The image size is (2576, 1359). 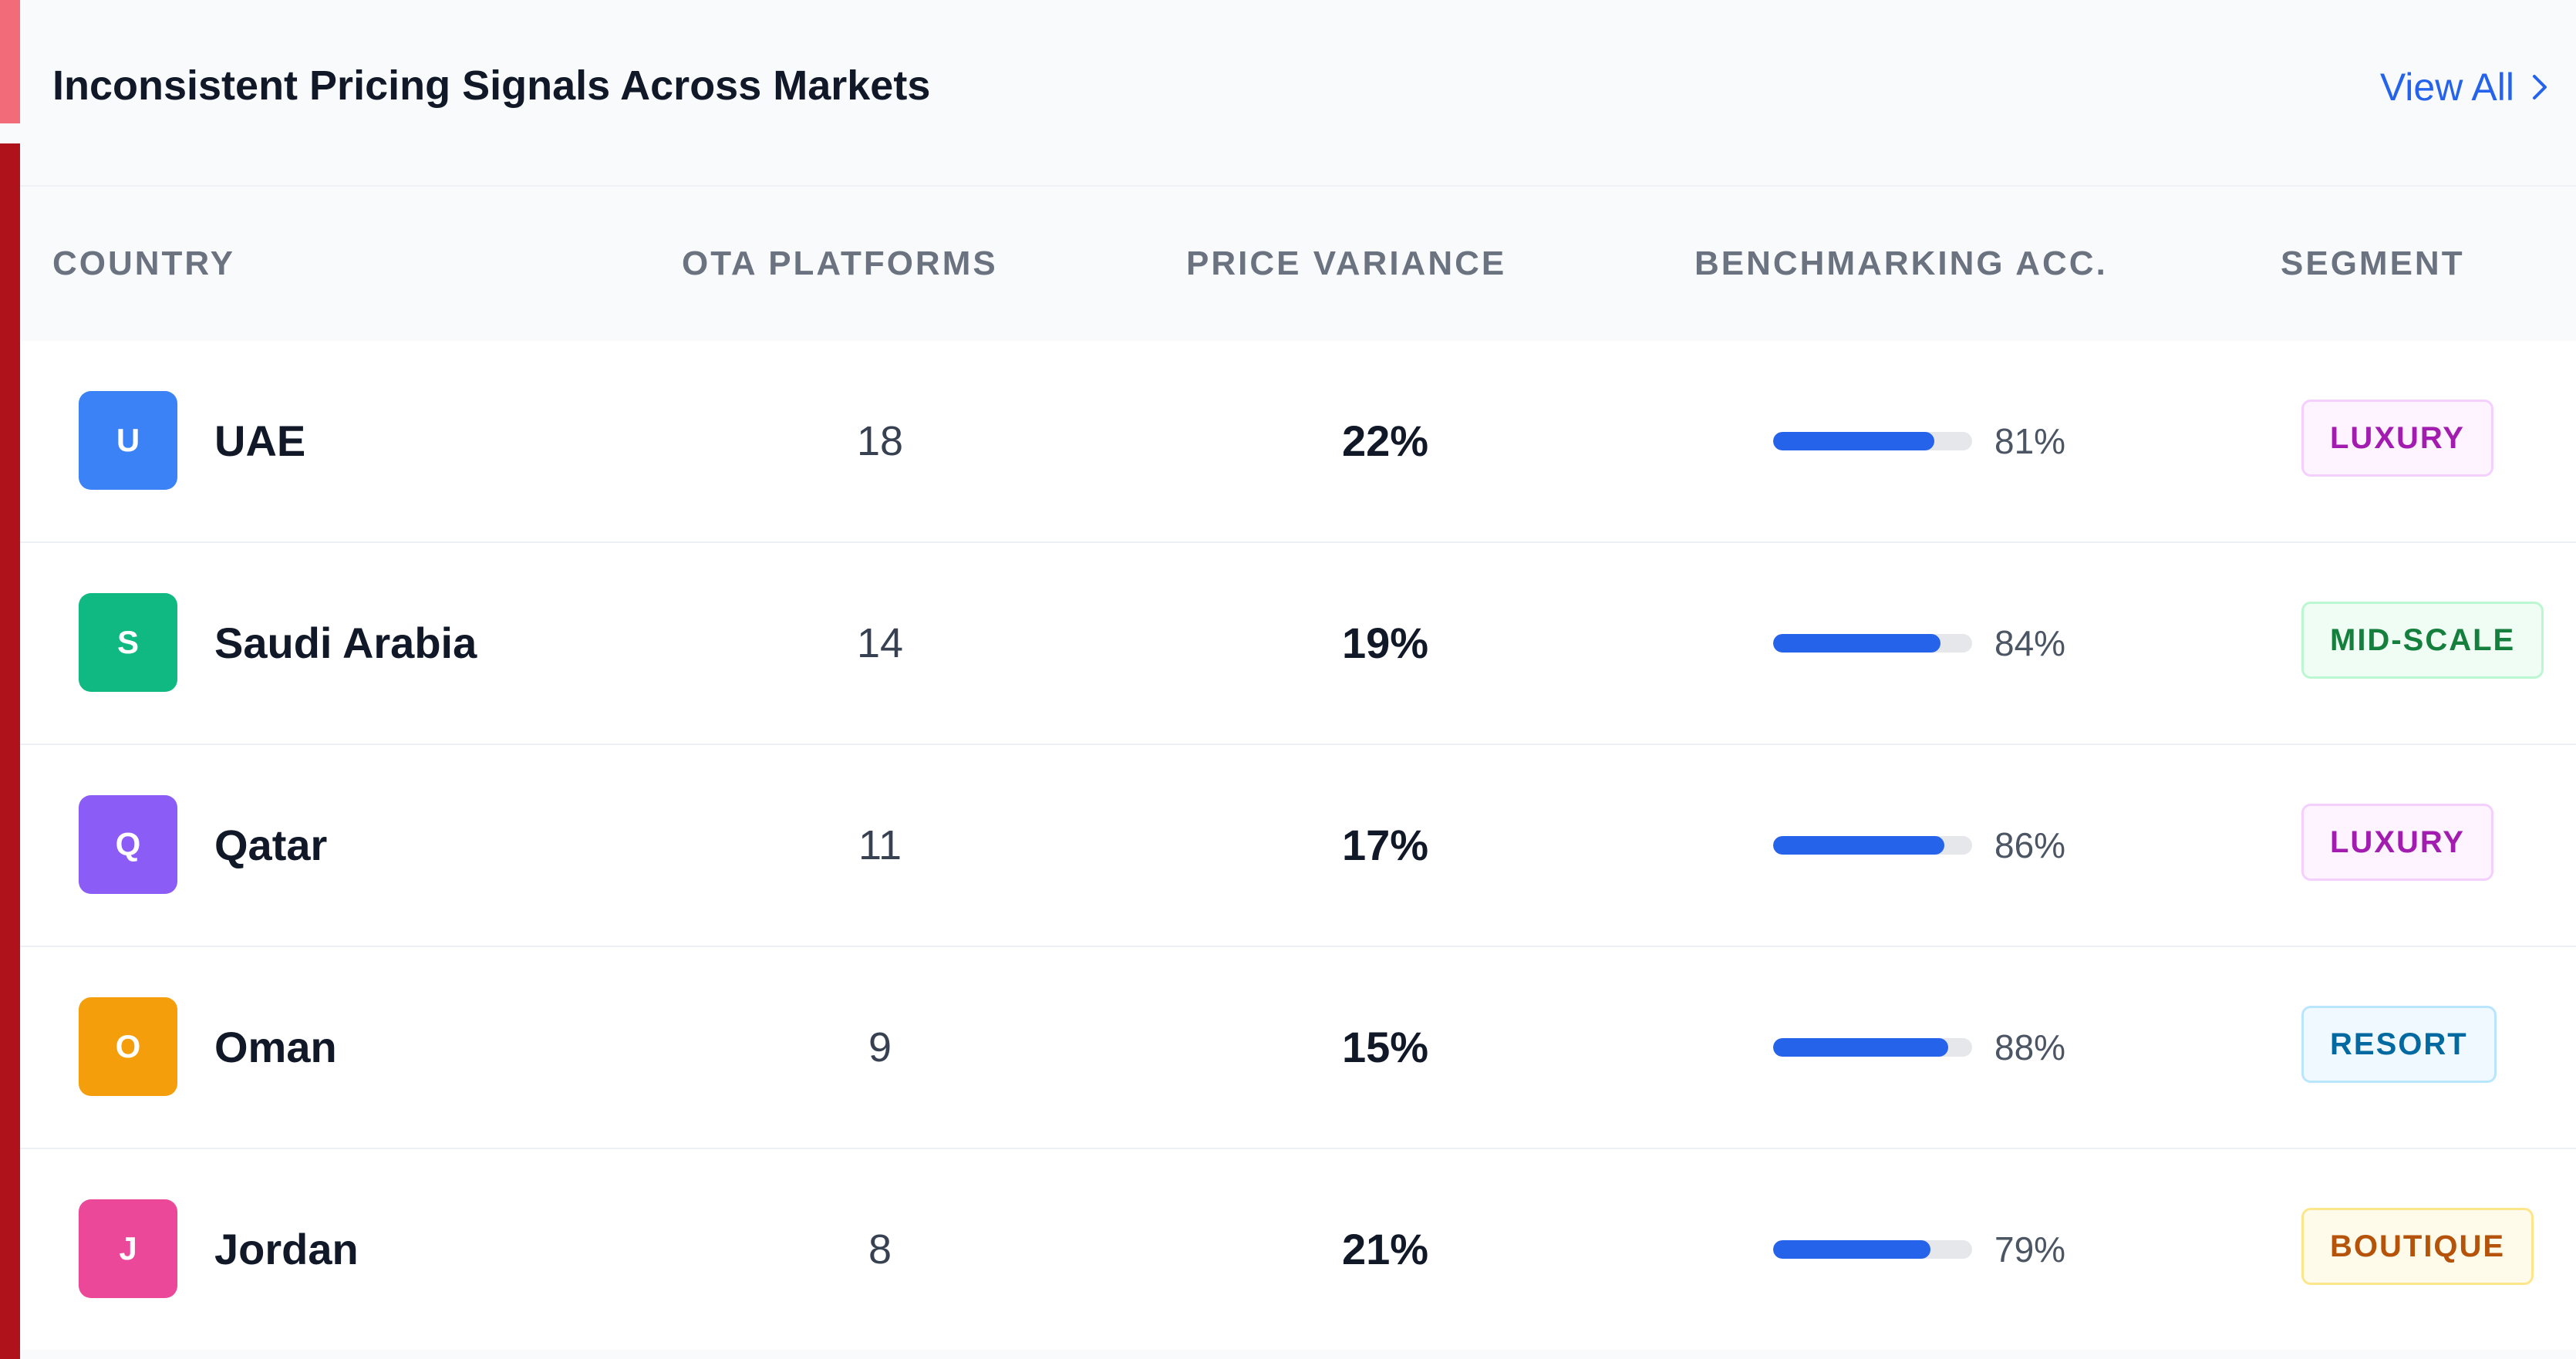 What do you see at coordinates (1346, 263) in the screenshot?
I see `column-header-price-variance: PRICE VARIANCE` at bounding box center [1346, 263].